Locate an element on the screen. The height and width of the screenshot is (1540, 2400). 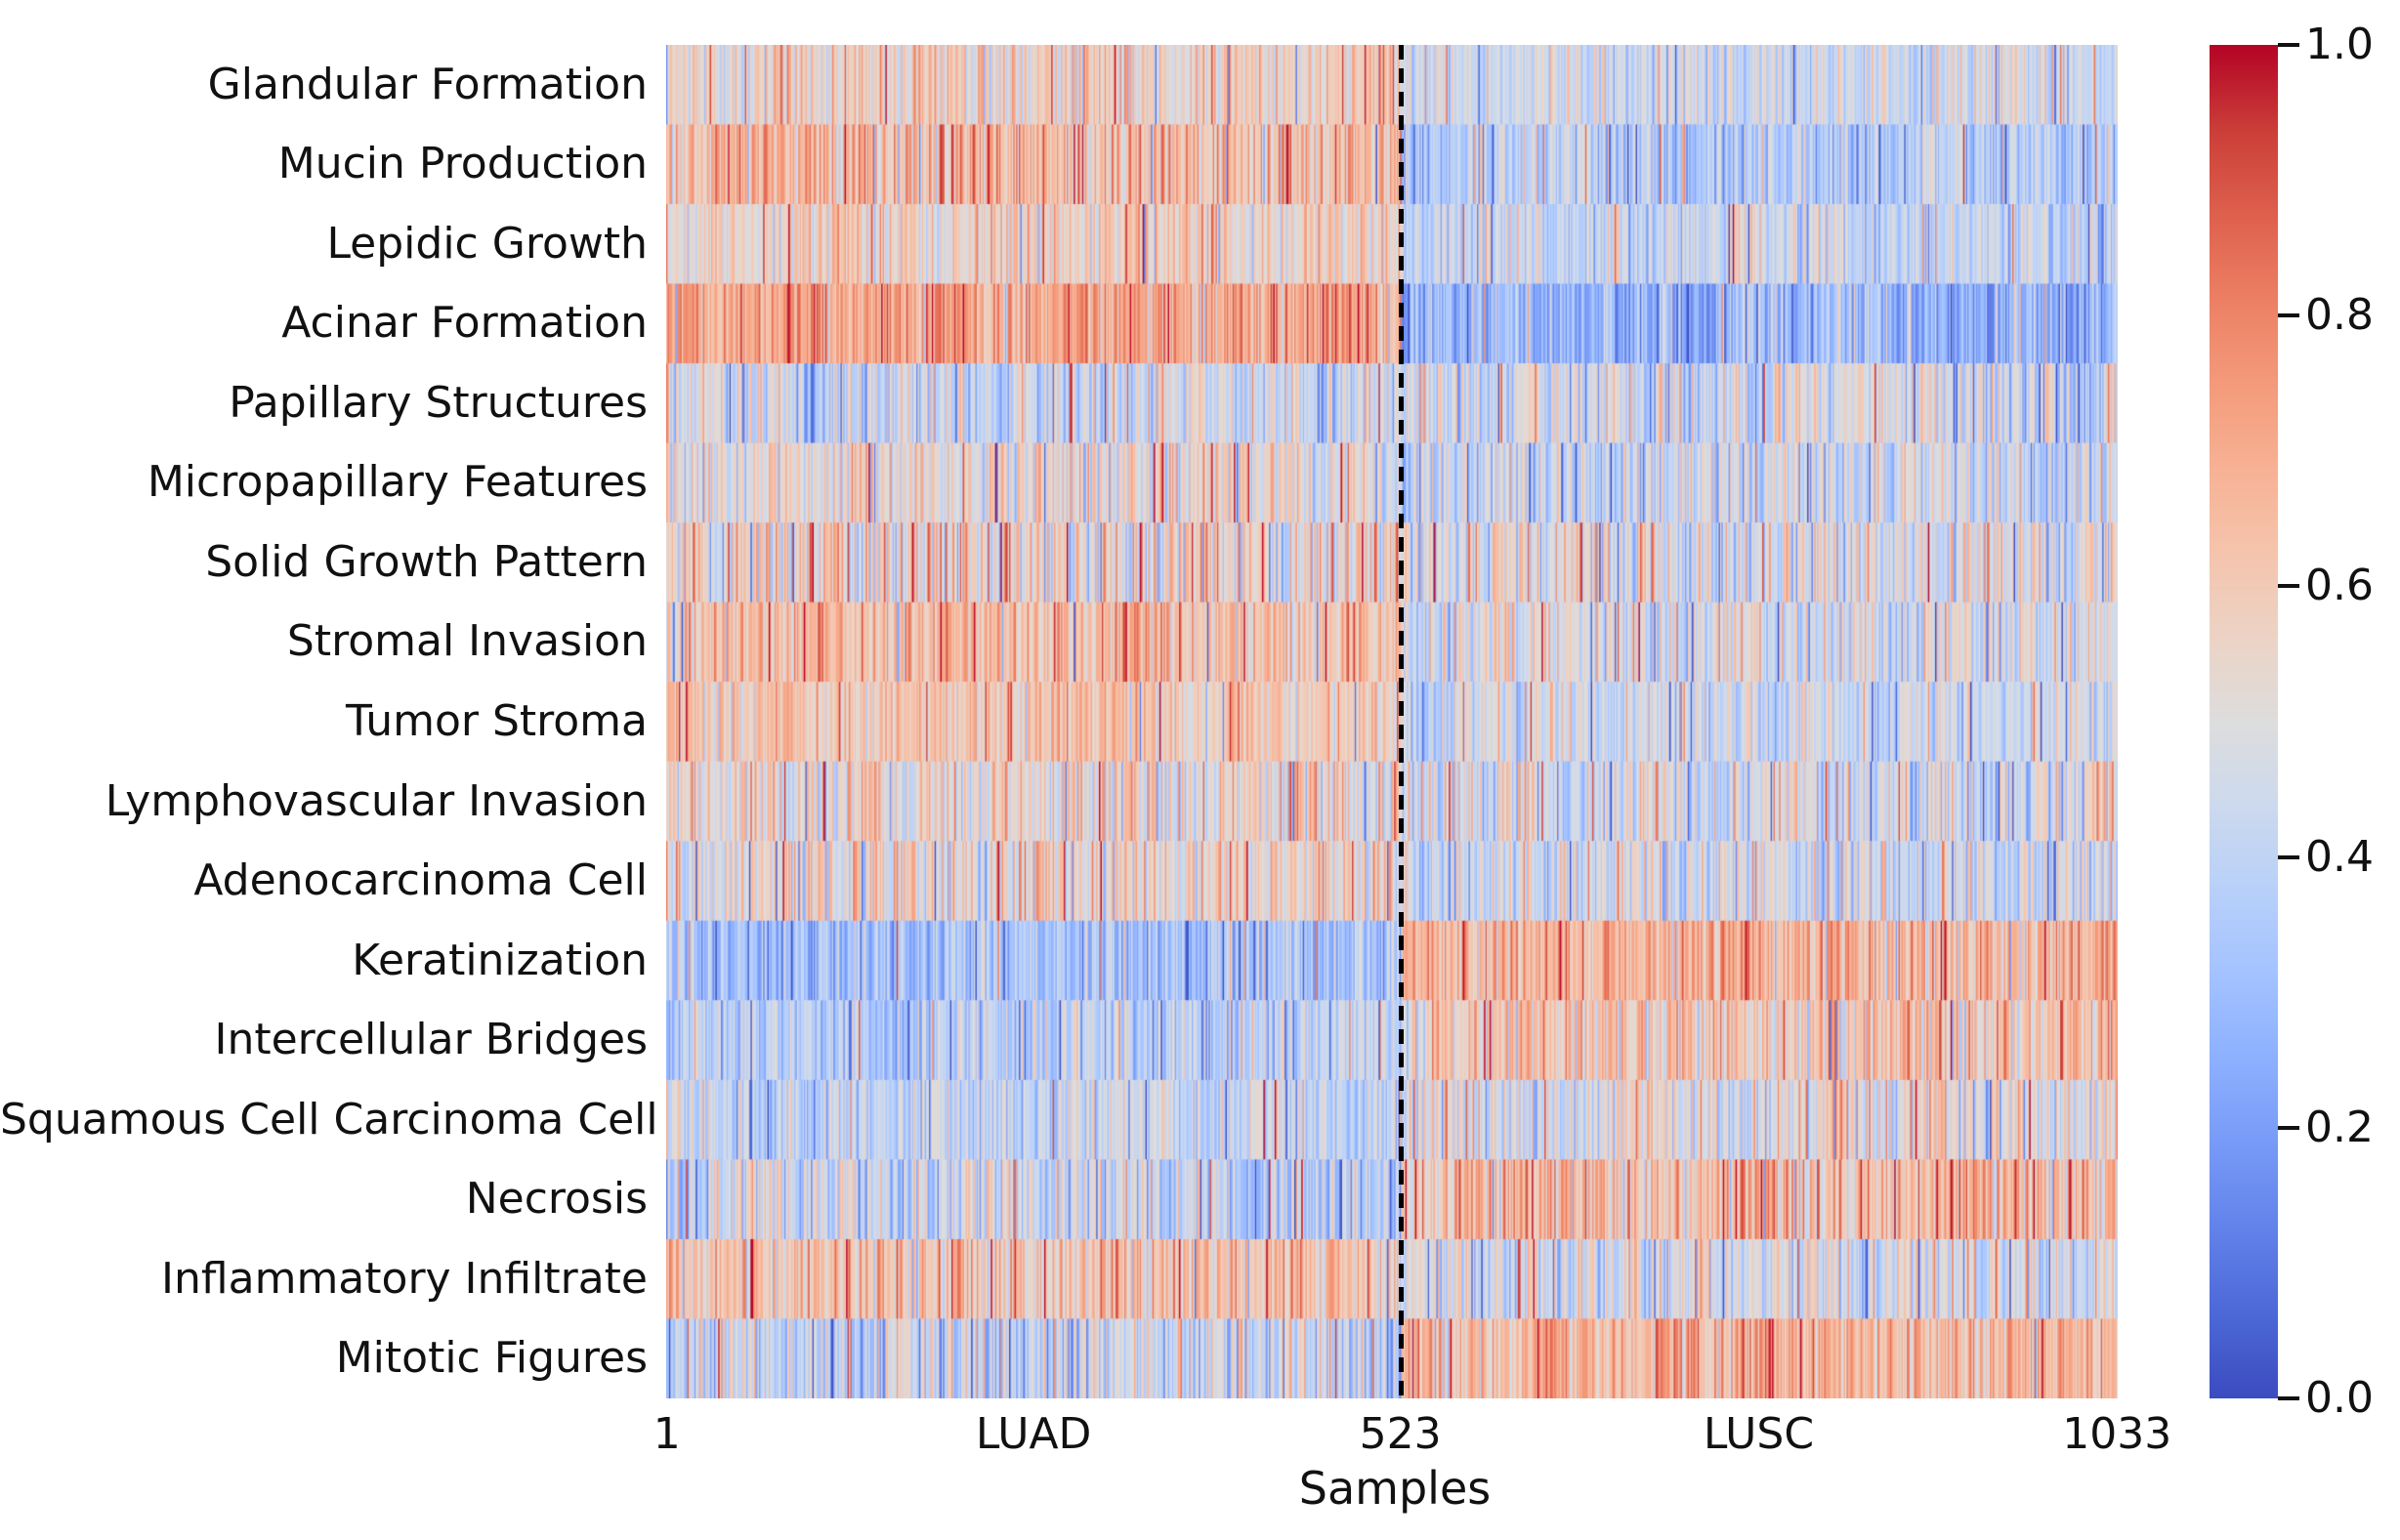
row-label-squamous-cell-carcinoma-cell: Squamous Cell Carcinoma Cell is located at coordinates (329, 1119).